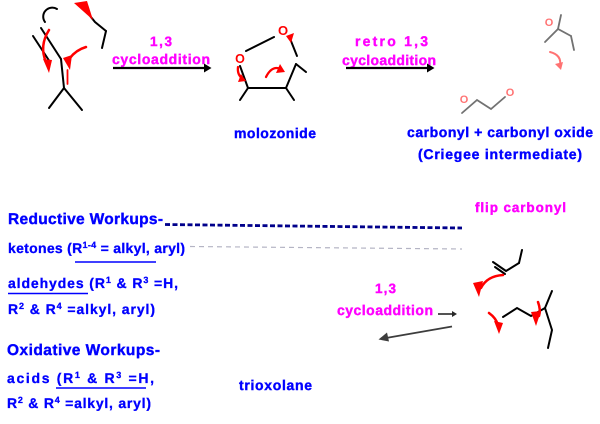 Image resolution: width=600 pixels, height=424 pixels. What do you see at coordinates (93, 283) in the screenshot?
I see `svg-text: aldehydes (R1 & R3 =H,` at bounding box center [93, 283].